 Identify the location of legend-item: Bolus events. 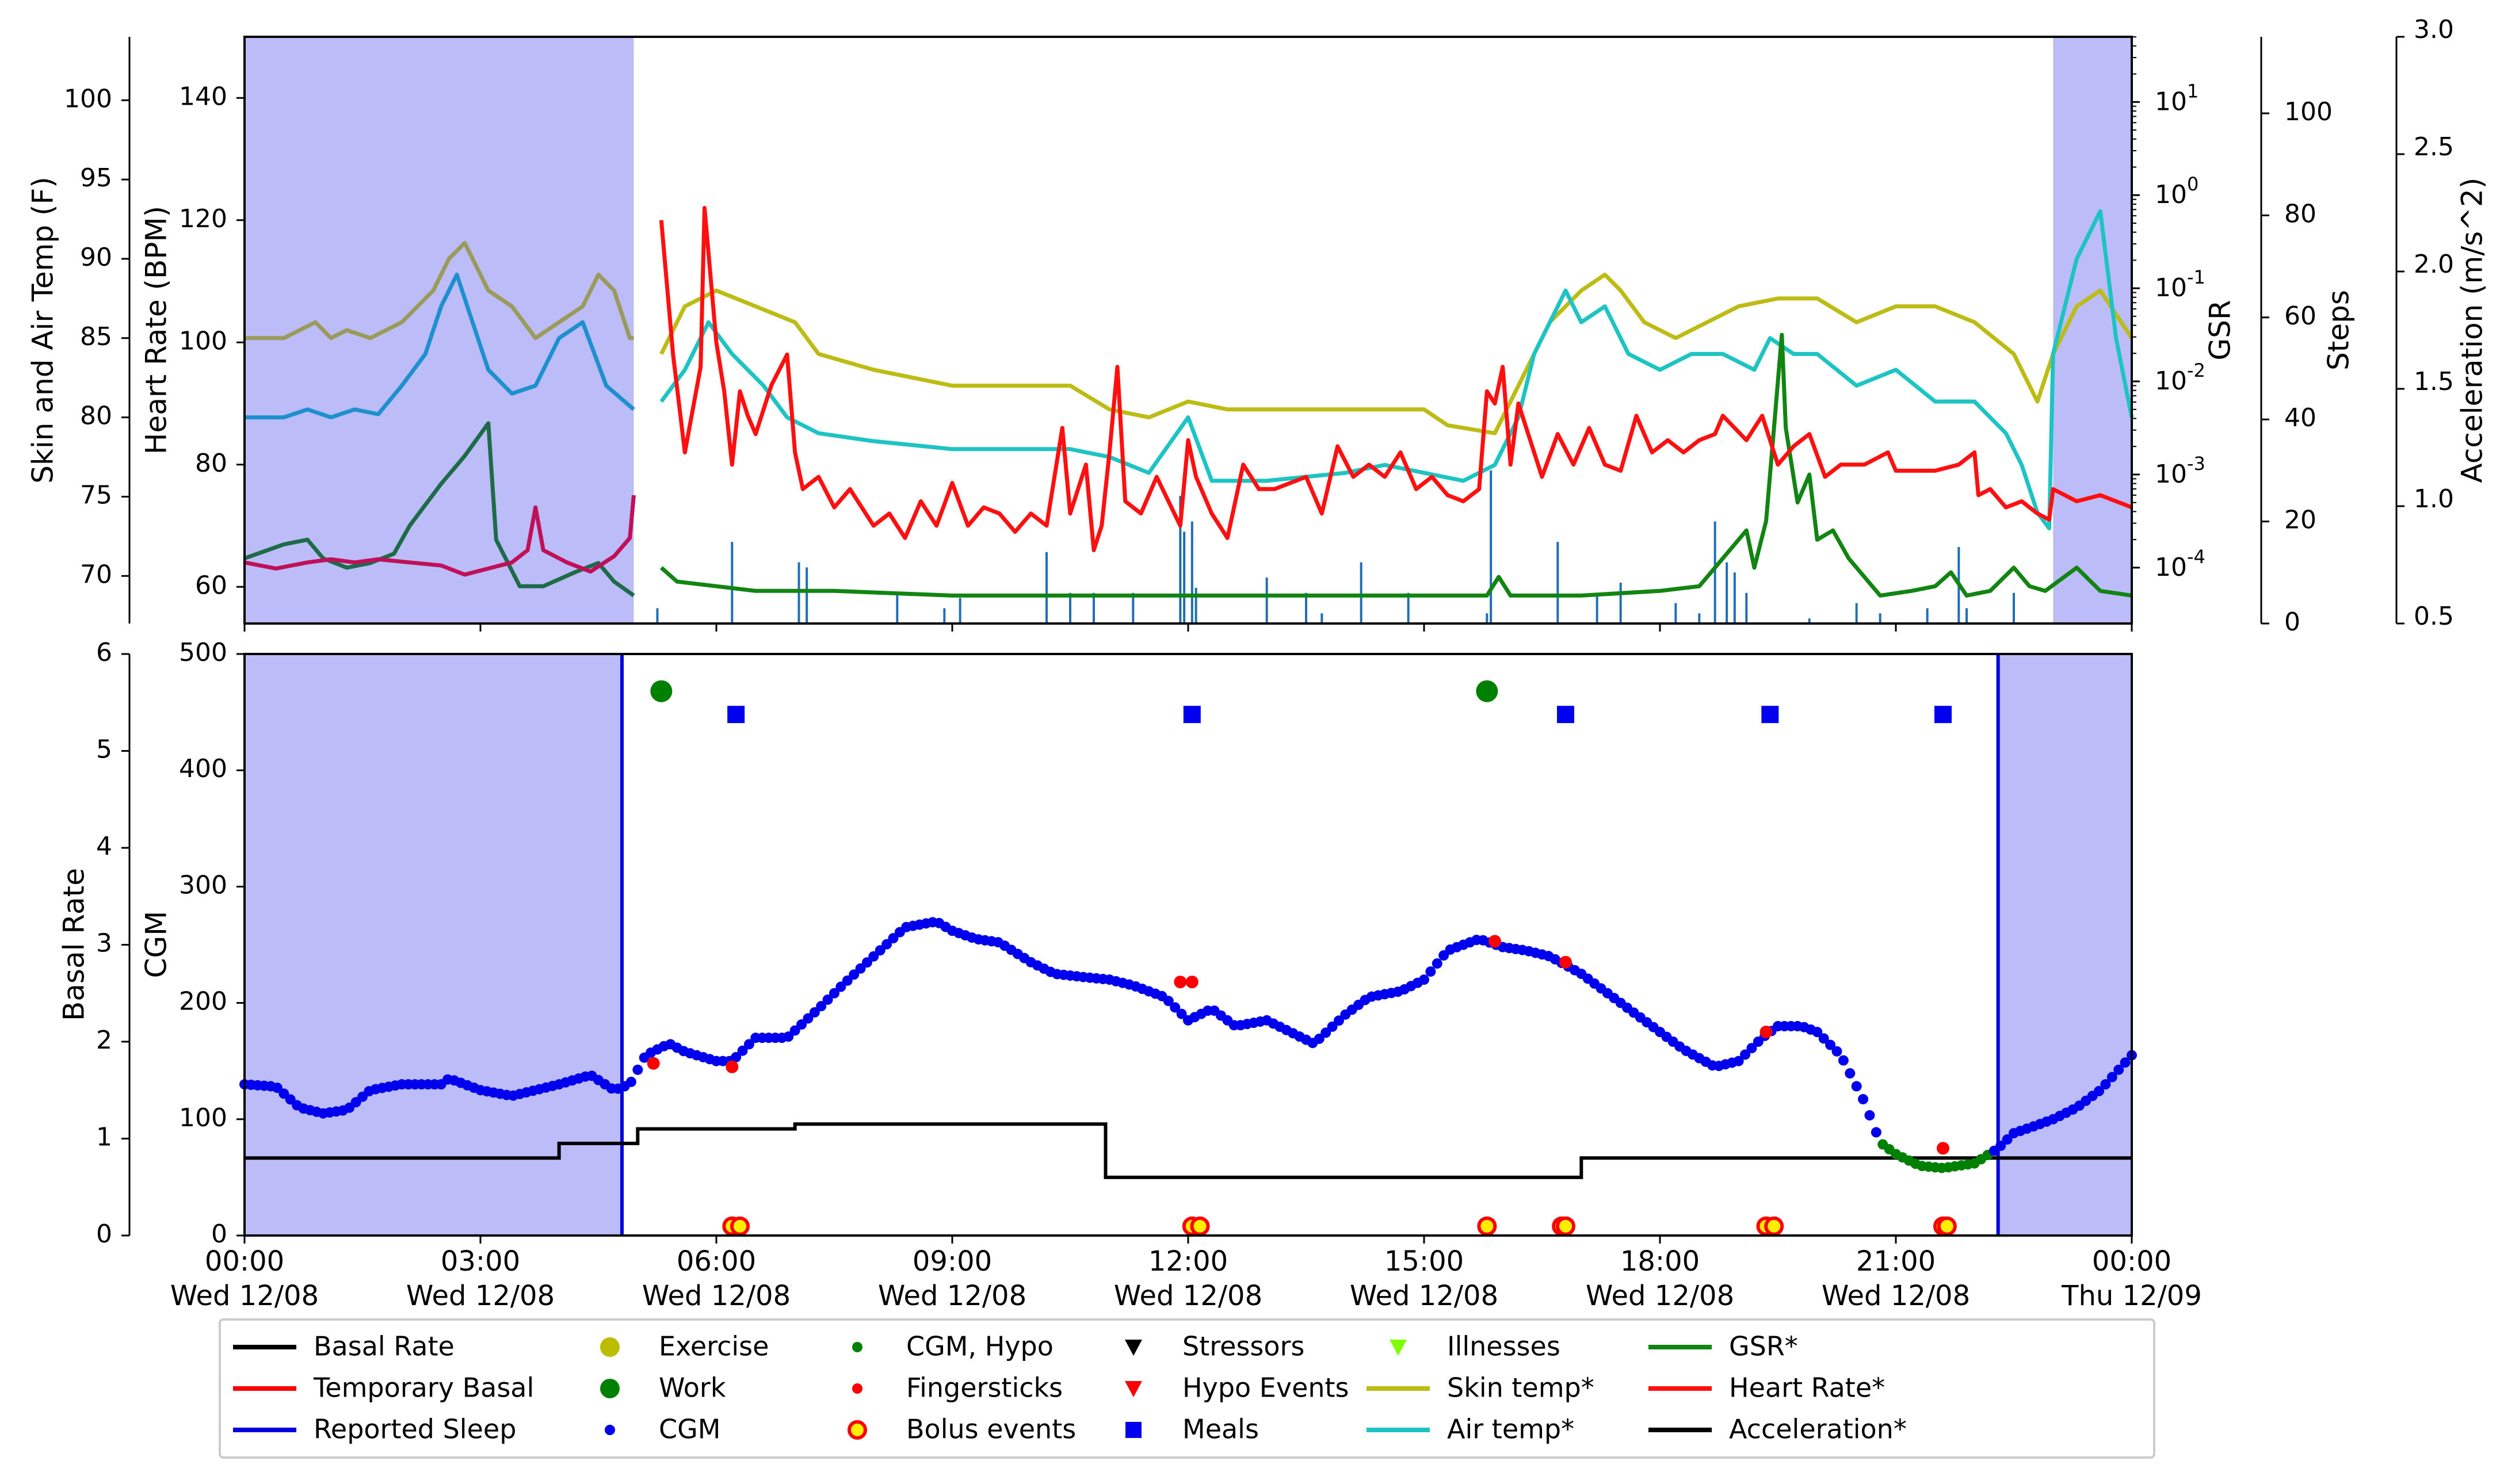
(962, 1429).